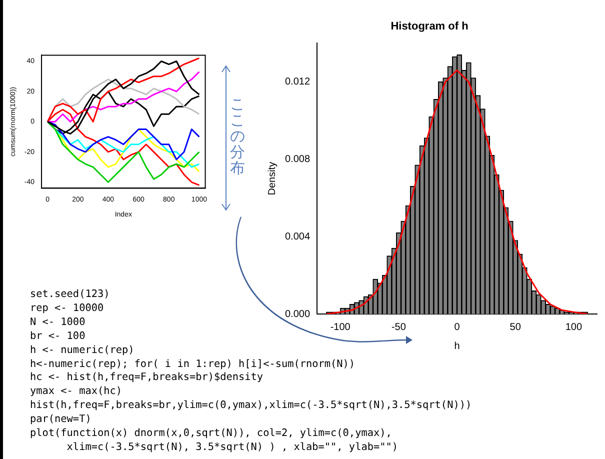  Describe the element at coordinates (58, 322) in the screenshot. I see `text: N <- 1000` at that location.